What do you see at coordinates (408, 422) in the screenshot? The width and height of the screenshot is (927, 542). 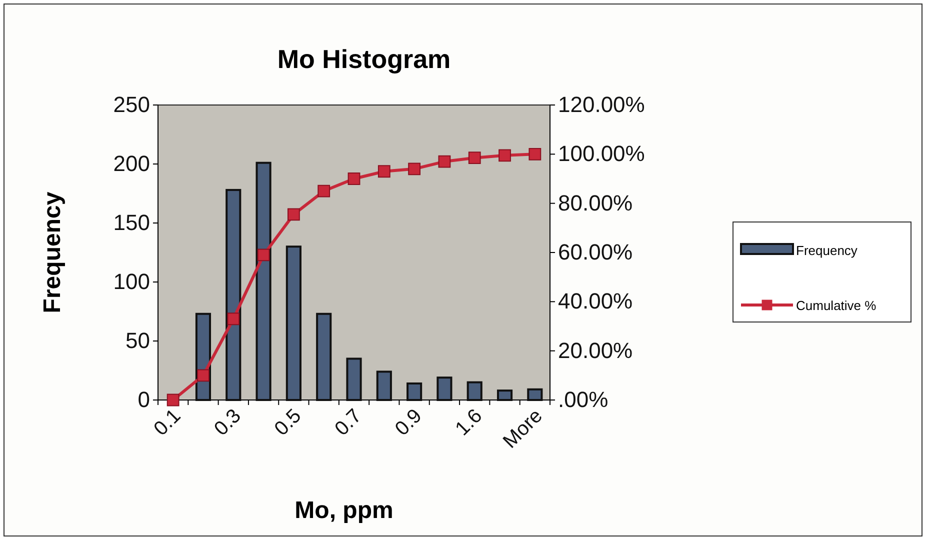 I see `x-tick-label: 0.9` at bounding box center [408, 422].